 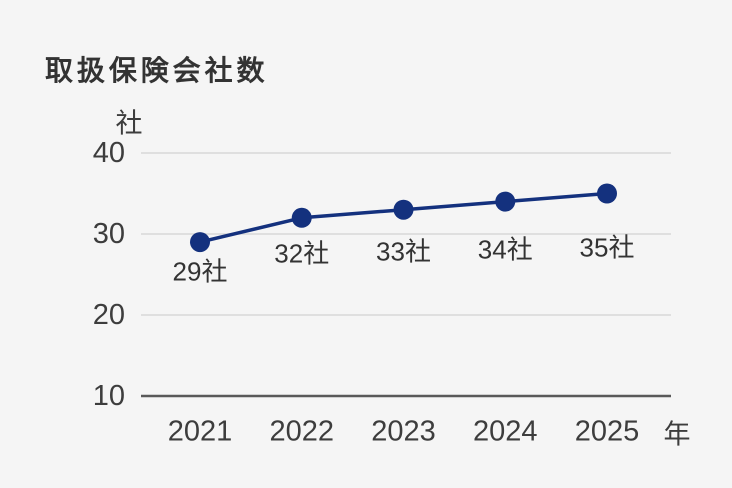 I want to click on x-axis-tick-label-2025: 2025, so click(x=607, y=431).